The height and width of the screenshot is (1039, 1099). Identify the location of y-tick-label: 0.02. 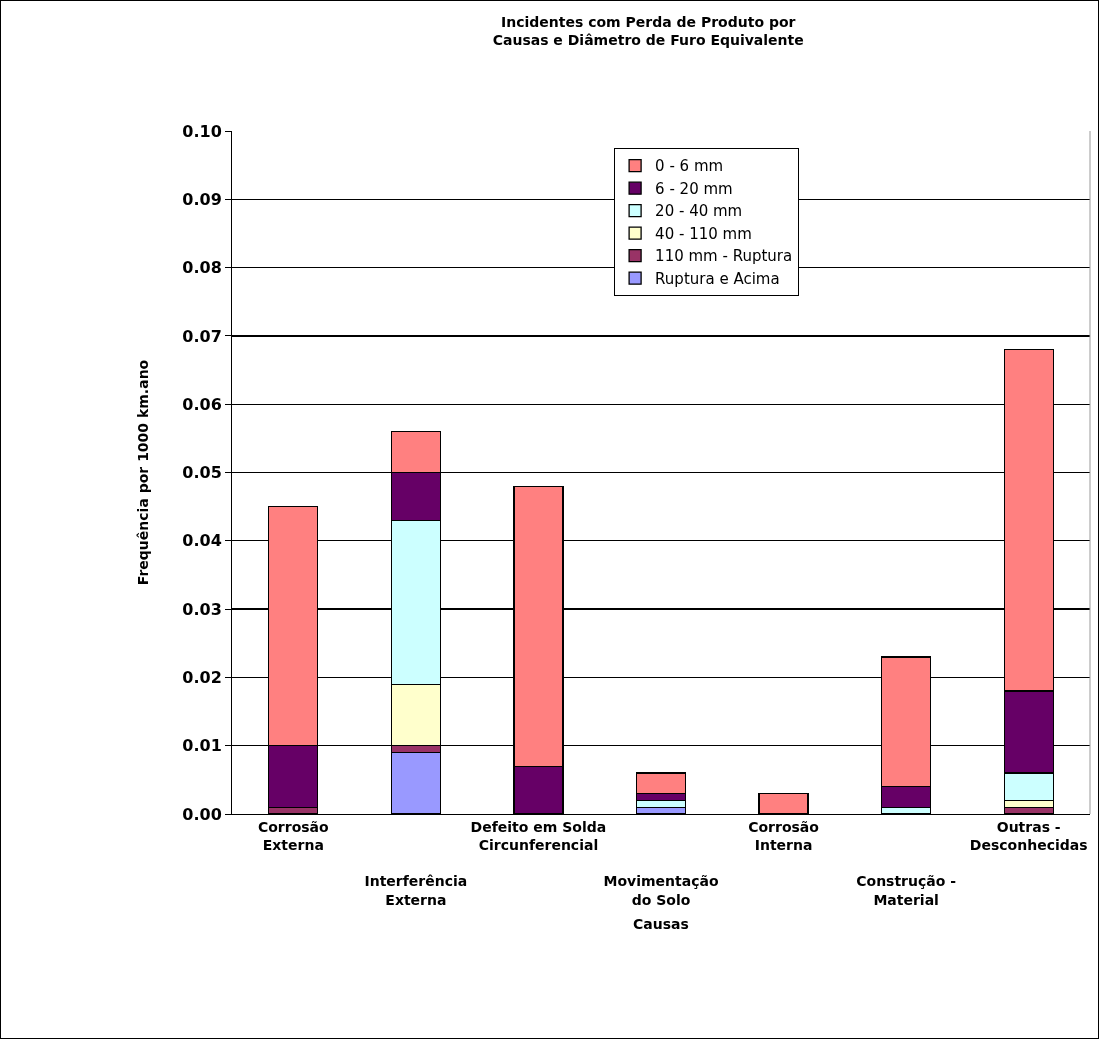
(202, 677).